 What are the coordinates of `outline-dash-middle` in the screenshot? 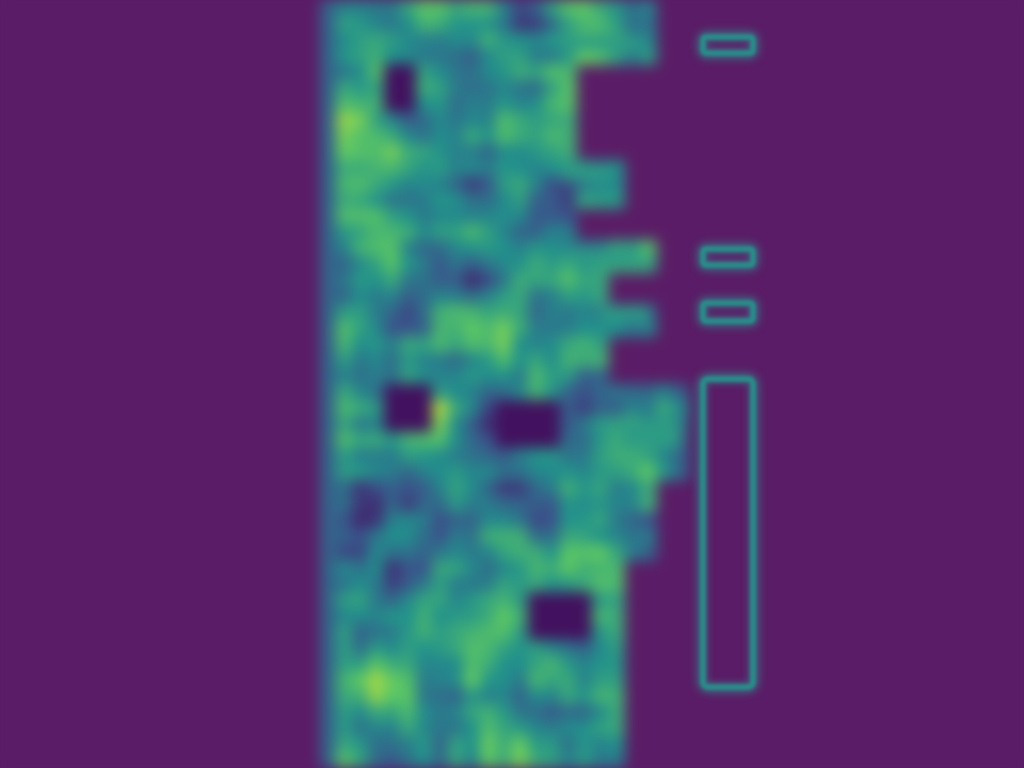 It's located at (728, 257).